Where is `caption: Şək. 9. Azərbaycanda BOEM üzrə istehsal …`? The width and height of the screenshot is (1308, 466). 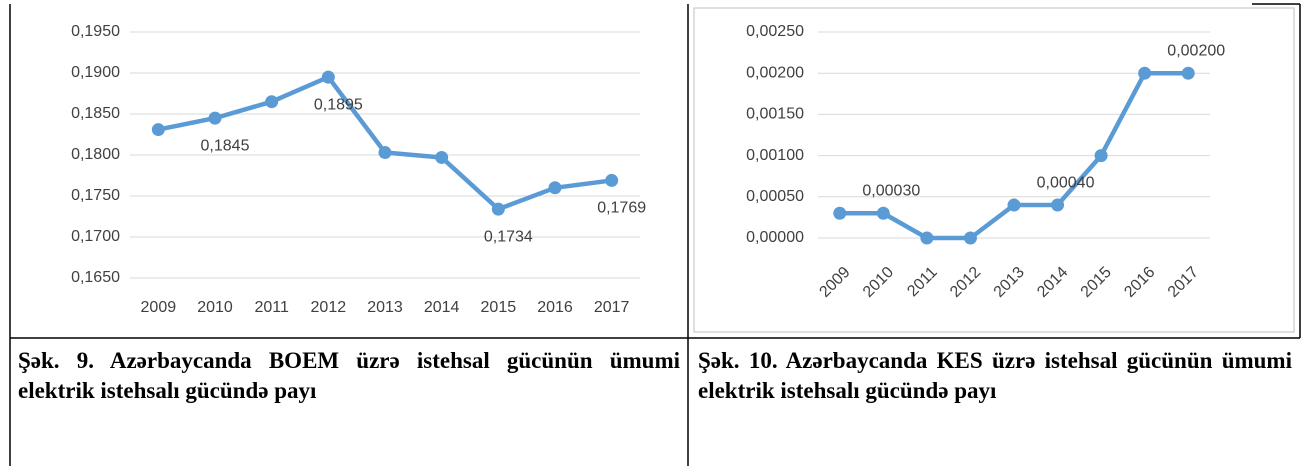
caption: Şək. 9. Azərbaycanda BOEM üzrə istehsal … is located at coordinates (349, 375).